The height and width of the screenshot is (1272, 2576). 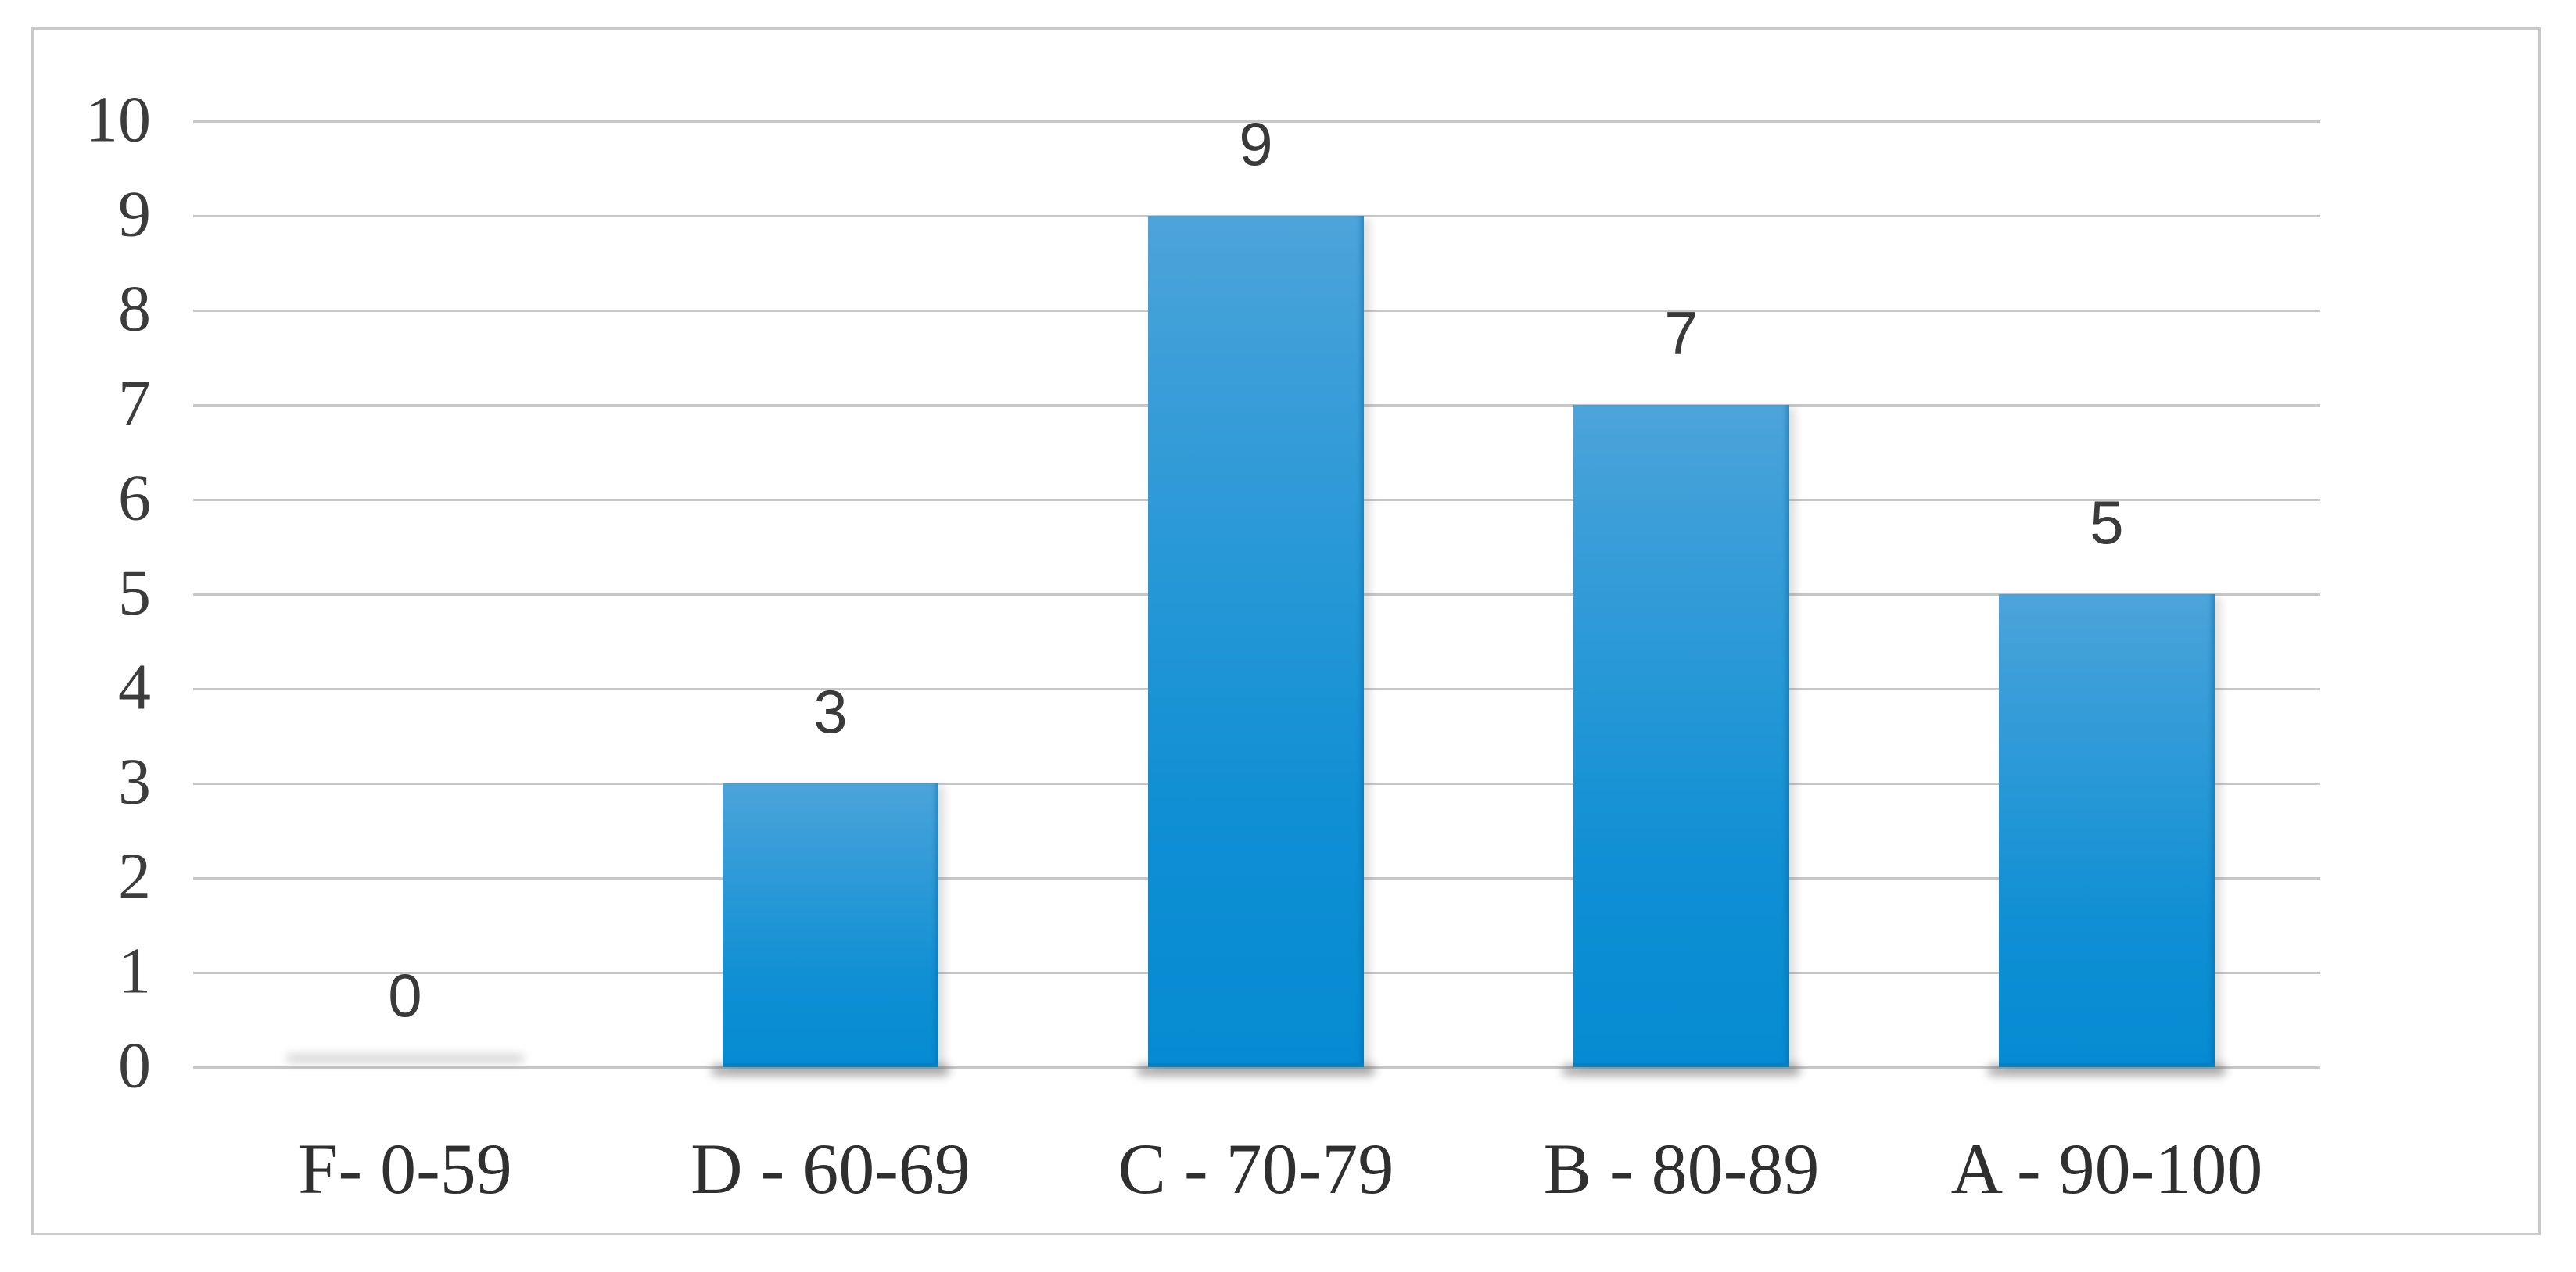 What do you see at coordinates (134, 309) in the screenshot?
I see `y-axis-tick-label: 8` at bounding box center [134, 309].